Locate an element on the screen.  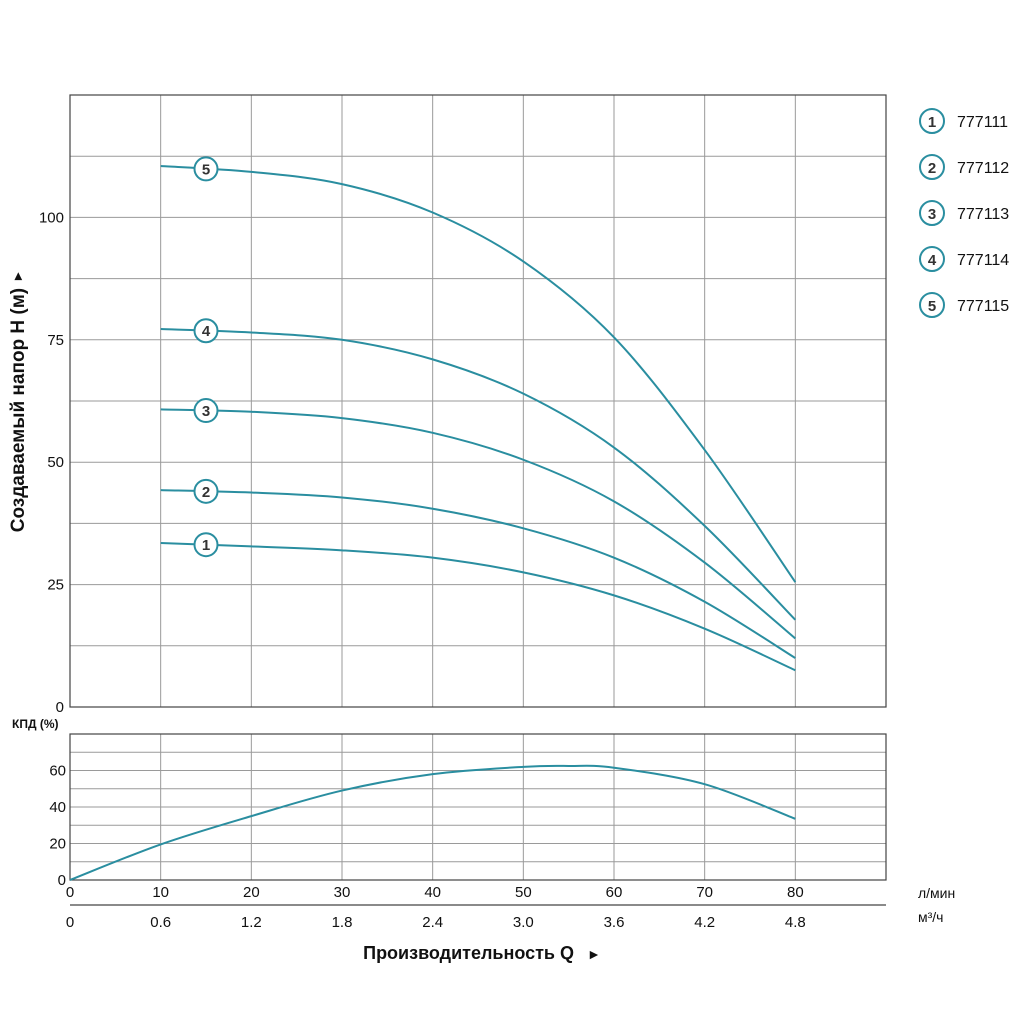
efficiency-curve is located at coordinates (432, 822).